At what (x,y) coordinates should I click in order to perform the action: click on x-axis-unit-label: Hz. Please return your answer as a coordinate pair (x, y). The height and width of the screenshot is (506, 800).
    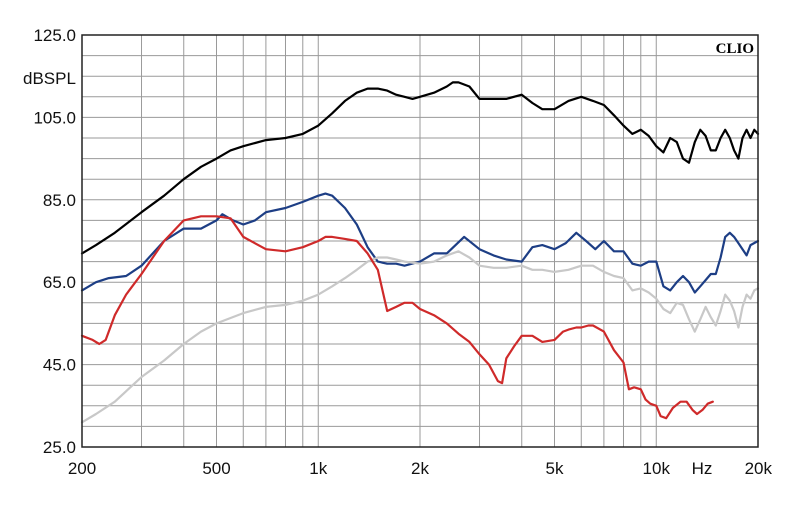
    Looking at the image, I should click on (702, 468).